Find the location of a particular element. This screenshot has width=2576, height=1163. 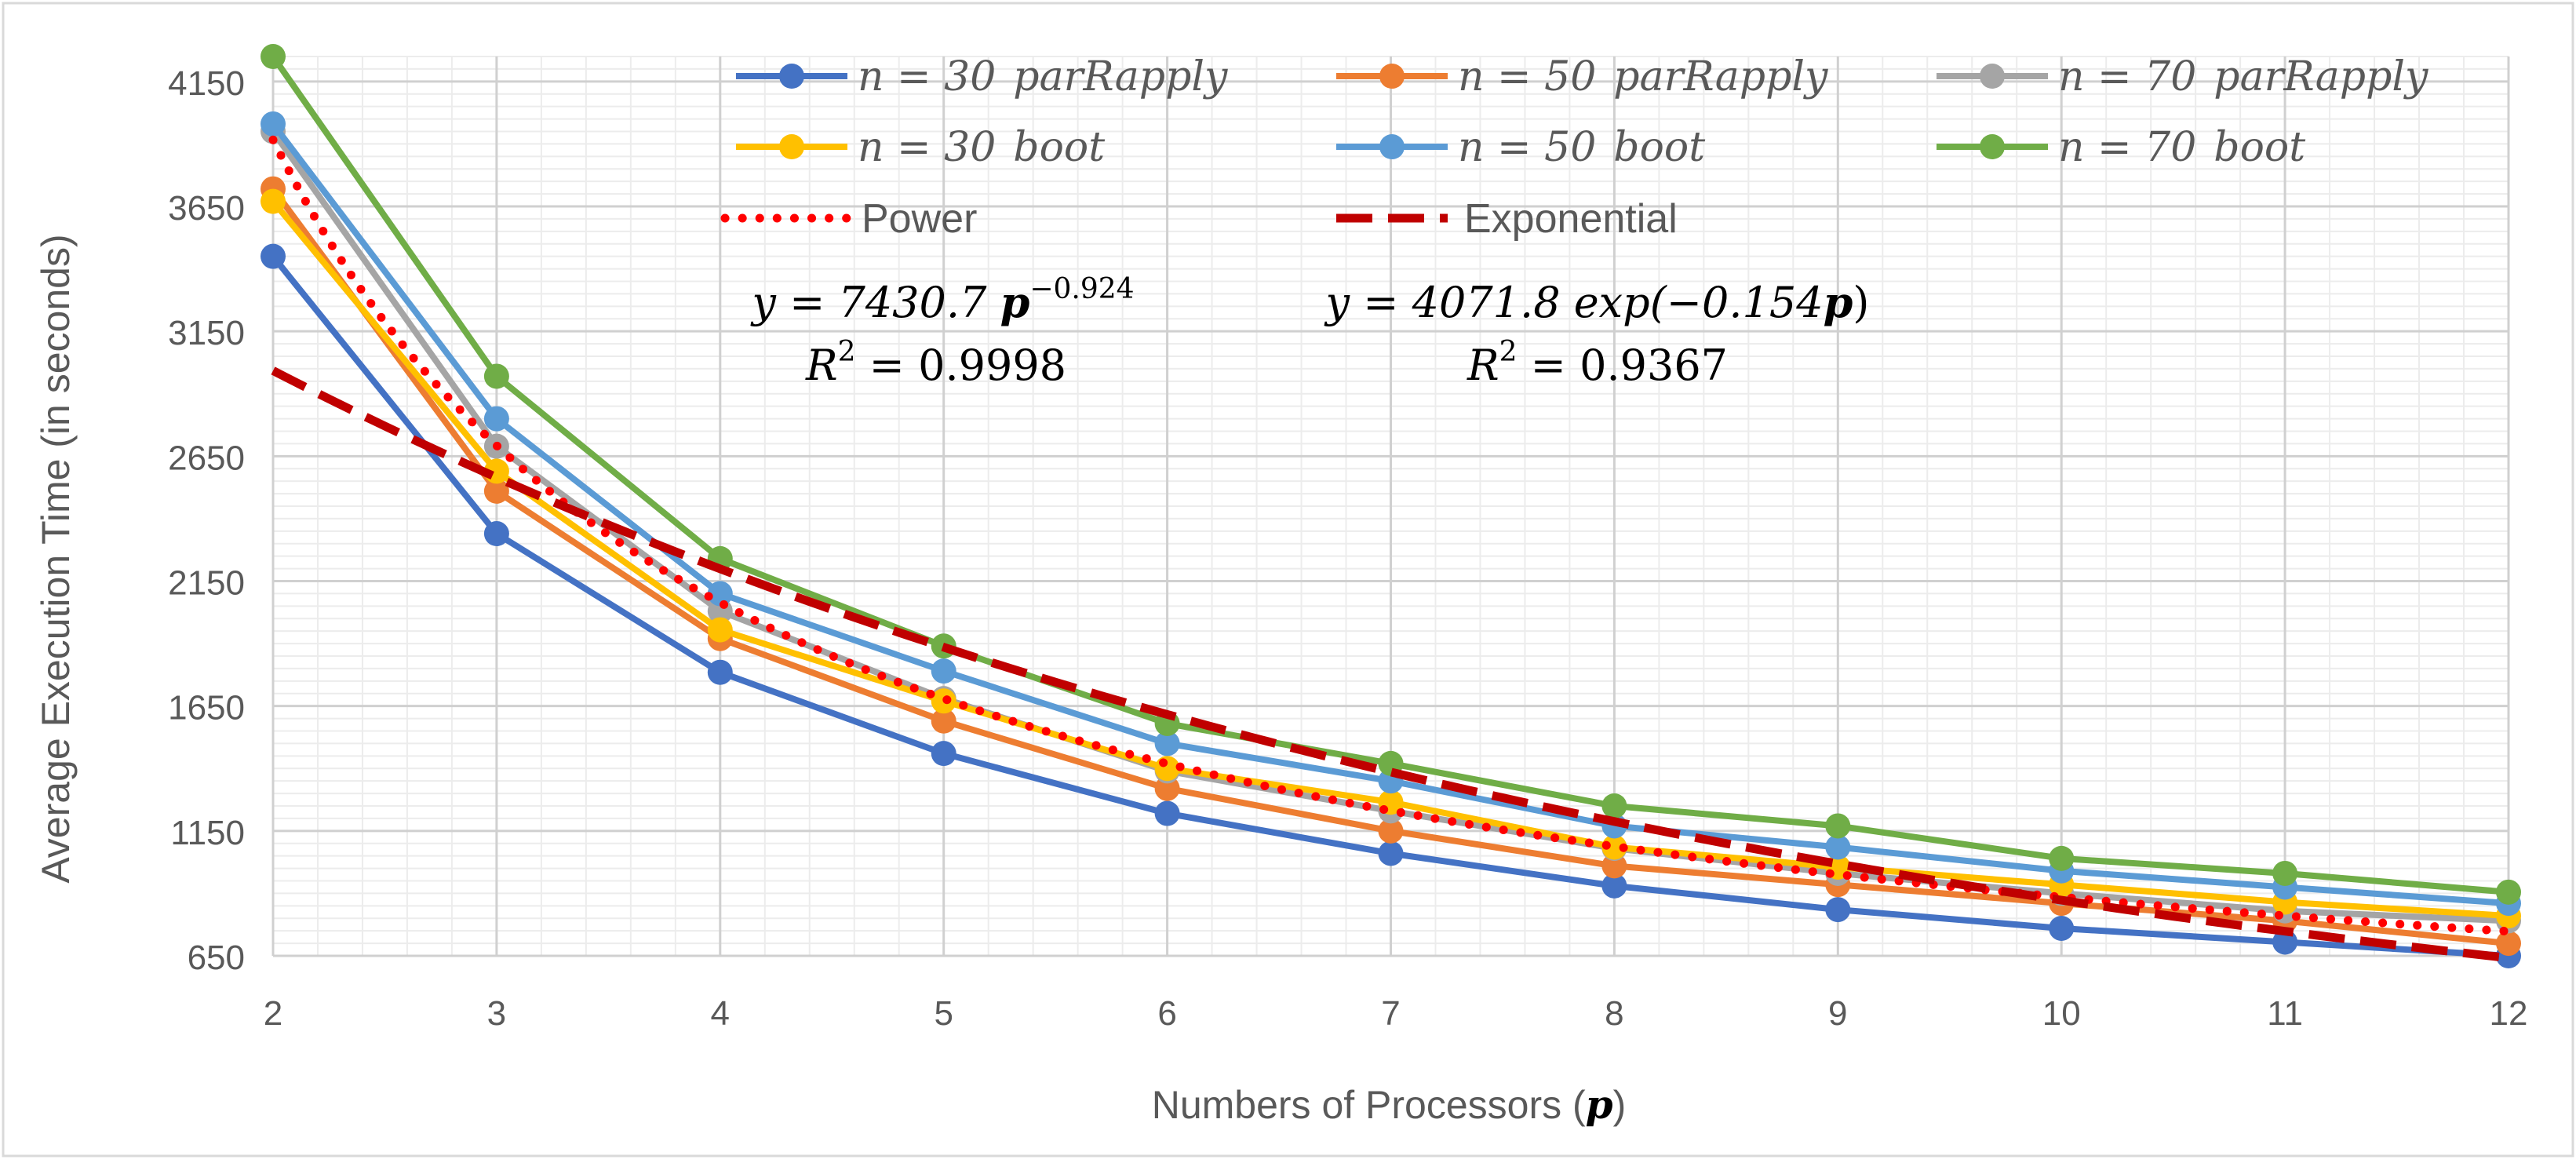

legend-label-n70-boot: n = 70 boot is located at coordinates (2181, 147).